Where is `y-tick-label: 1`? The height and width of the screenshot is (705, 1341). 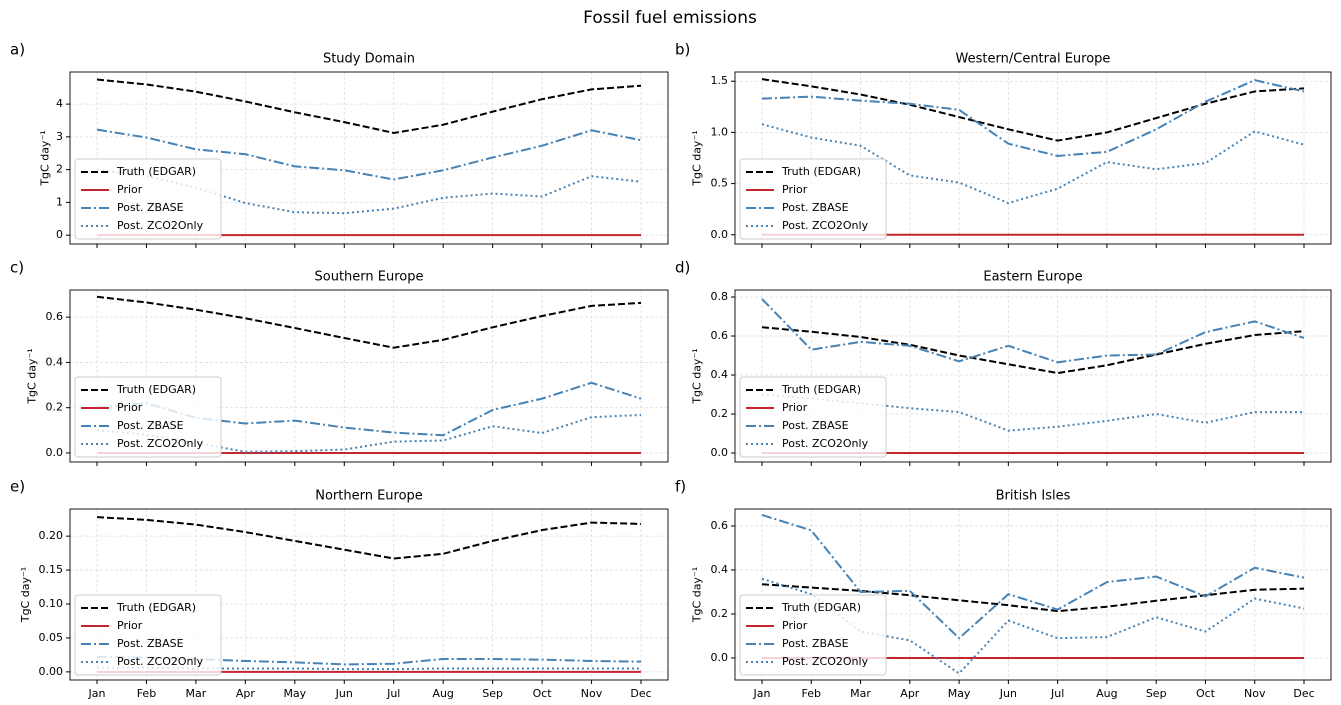
y-tick-label: 1 is located at coordinates (59, 201).